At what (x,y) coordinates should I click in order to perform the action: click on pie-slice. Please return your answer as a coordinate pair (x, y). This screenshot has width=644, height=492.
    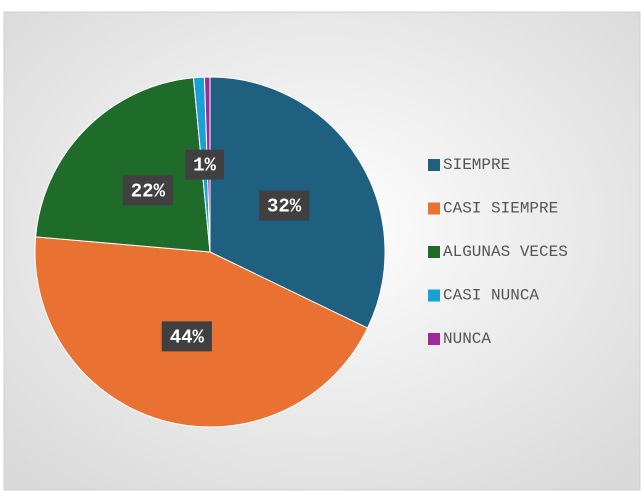
    Looking at the image, I should click on (123, 165).